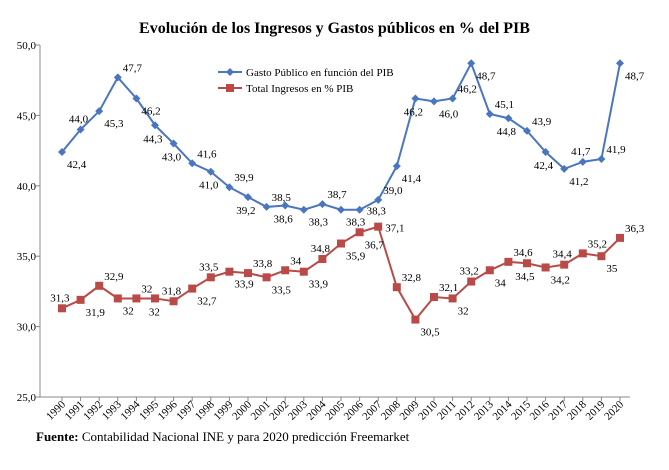 Image resolution: width=669 pixels, height=470 pixels. What do you see at coordinates (356, 257) in the screenshot?
I see `data-label: 35,9` at bounding box center [356, 257].